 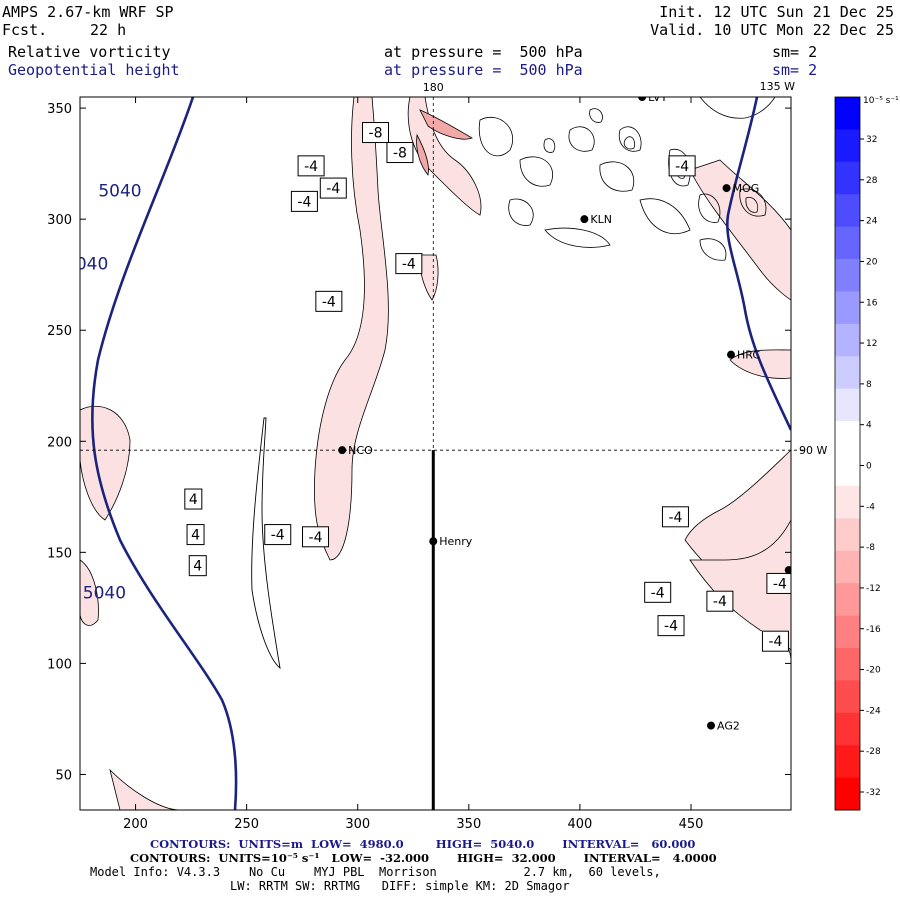 What do you see at coordinates (776, 12) in the screenshot?
I see `init-time: Init. 12 UTC Sun 21 Dec 25` at bounding box center [776, 12].